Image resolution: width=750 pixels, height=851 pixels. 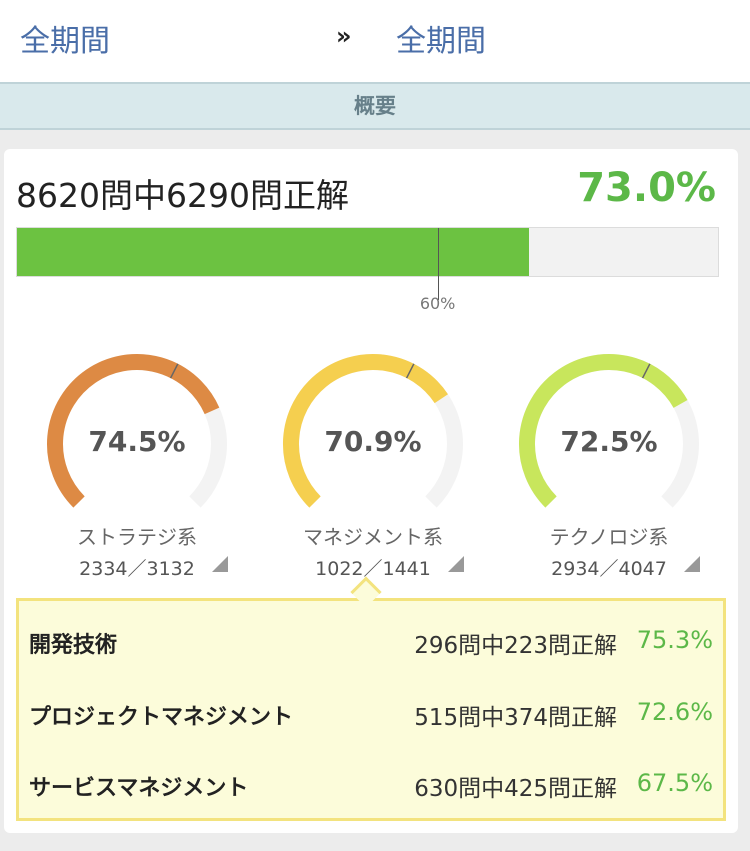 What do you see at coordinates (73, 645) in the screenshot?
I see `detail-name: 開発技術` at bounding box center [73, 645].